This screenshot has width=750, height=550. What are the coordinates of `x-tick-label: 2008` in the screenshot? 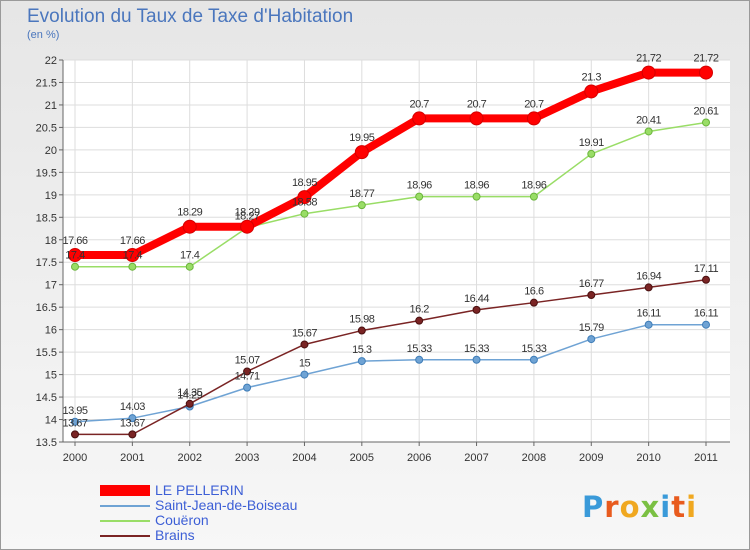 It's located at (534, 458).